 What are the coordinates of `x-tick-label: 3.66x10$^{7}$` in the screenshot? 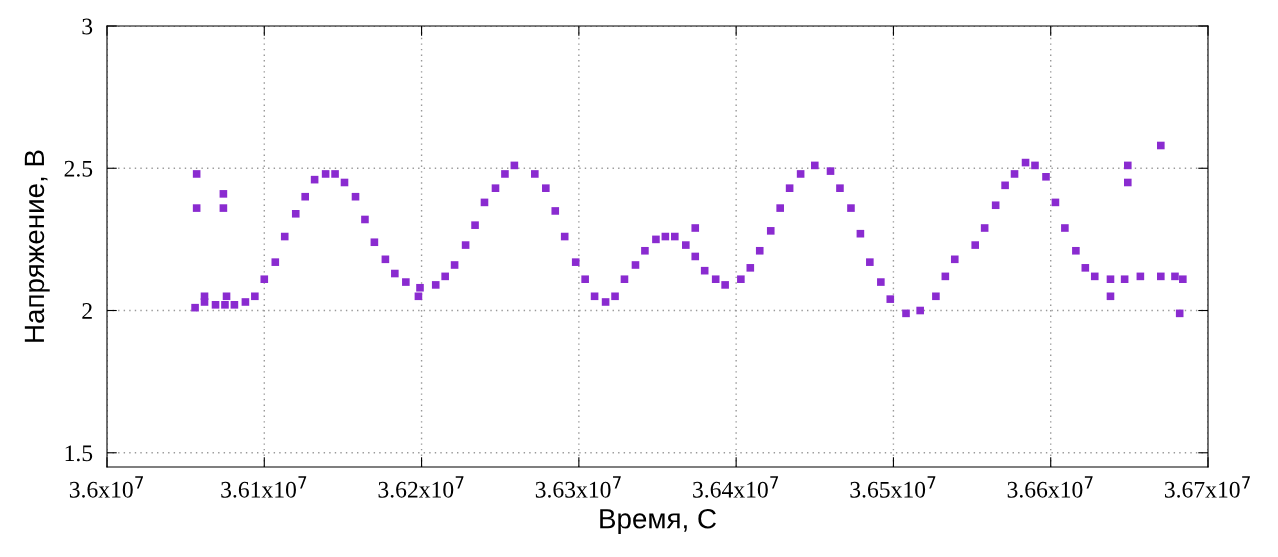 It's located at (1050, 487).